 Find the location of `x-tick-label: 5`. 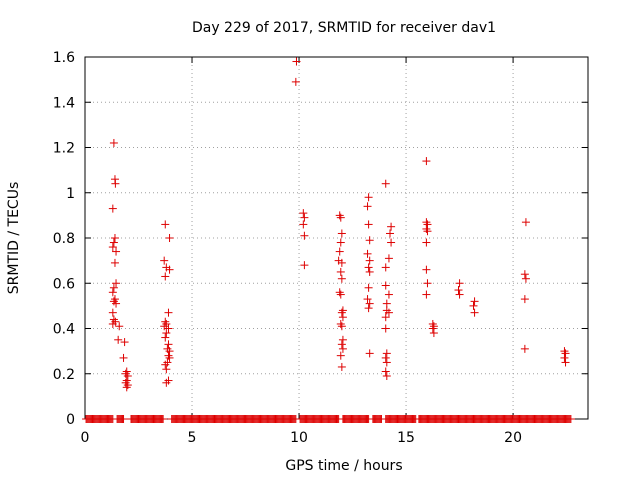

x-tick-label: 5 is located at coordinates (192, 438).